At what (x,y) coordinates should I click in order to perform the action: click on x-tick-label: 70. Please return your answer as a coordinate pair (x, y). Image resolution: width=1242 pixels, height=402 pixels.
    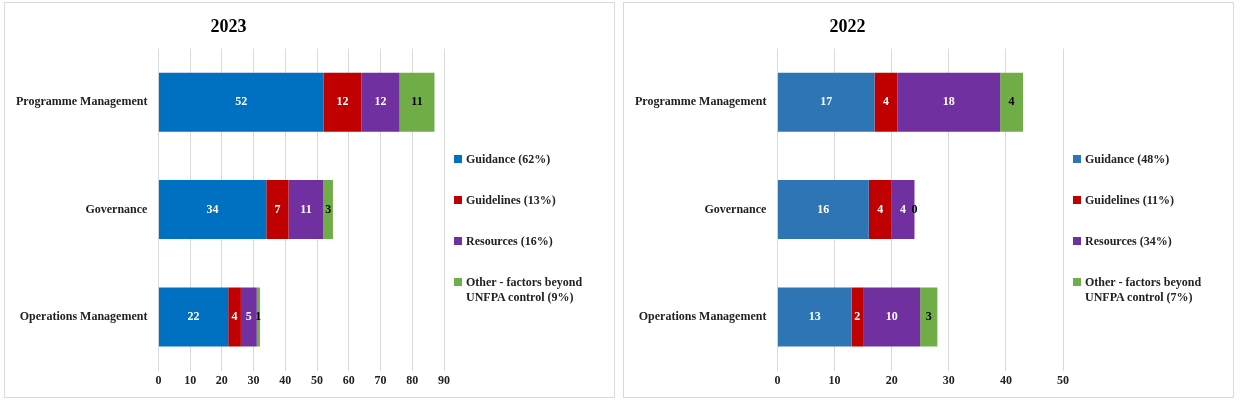
    Looking at the image, I should click on (380, 379).